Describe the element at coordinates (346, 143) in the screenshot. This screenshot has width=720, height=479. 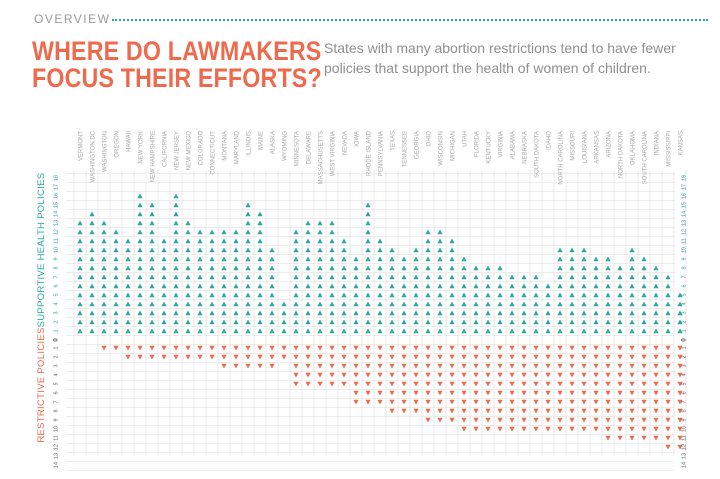
I see `state-label: NEVADA` at that location.